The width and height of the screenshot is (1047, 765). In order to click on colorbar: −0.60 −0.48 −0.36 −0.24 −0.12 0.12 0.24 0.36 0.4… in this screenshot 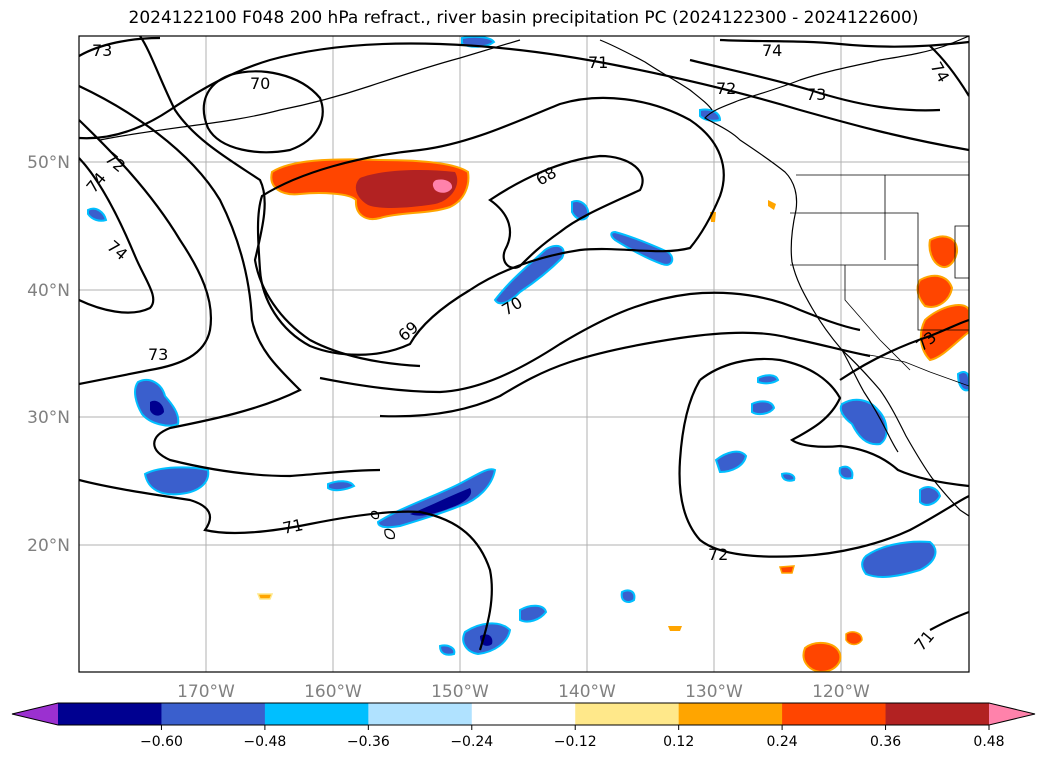, I will do `click(523, 726)`.